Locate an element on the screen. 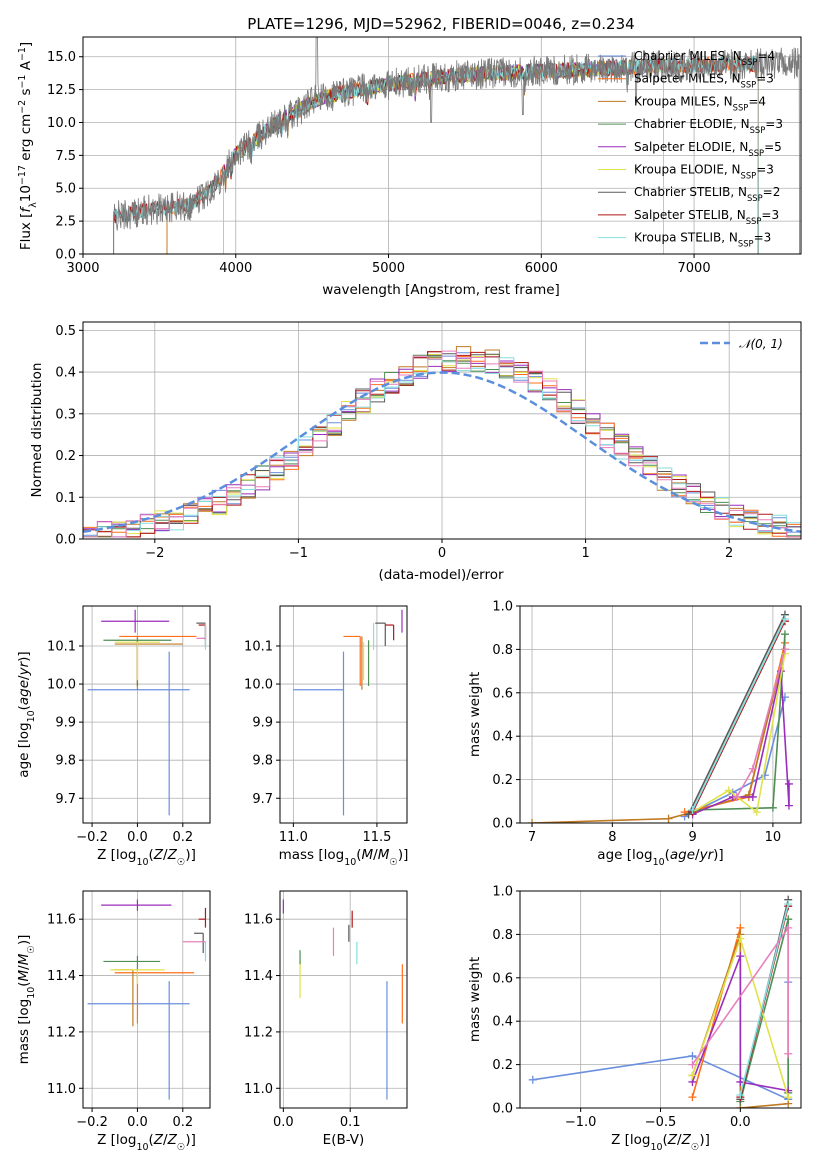 This screenshot has width=819, height=1170. plot-area-mass-vs-Z is located at coordinates (147, 999).